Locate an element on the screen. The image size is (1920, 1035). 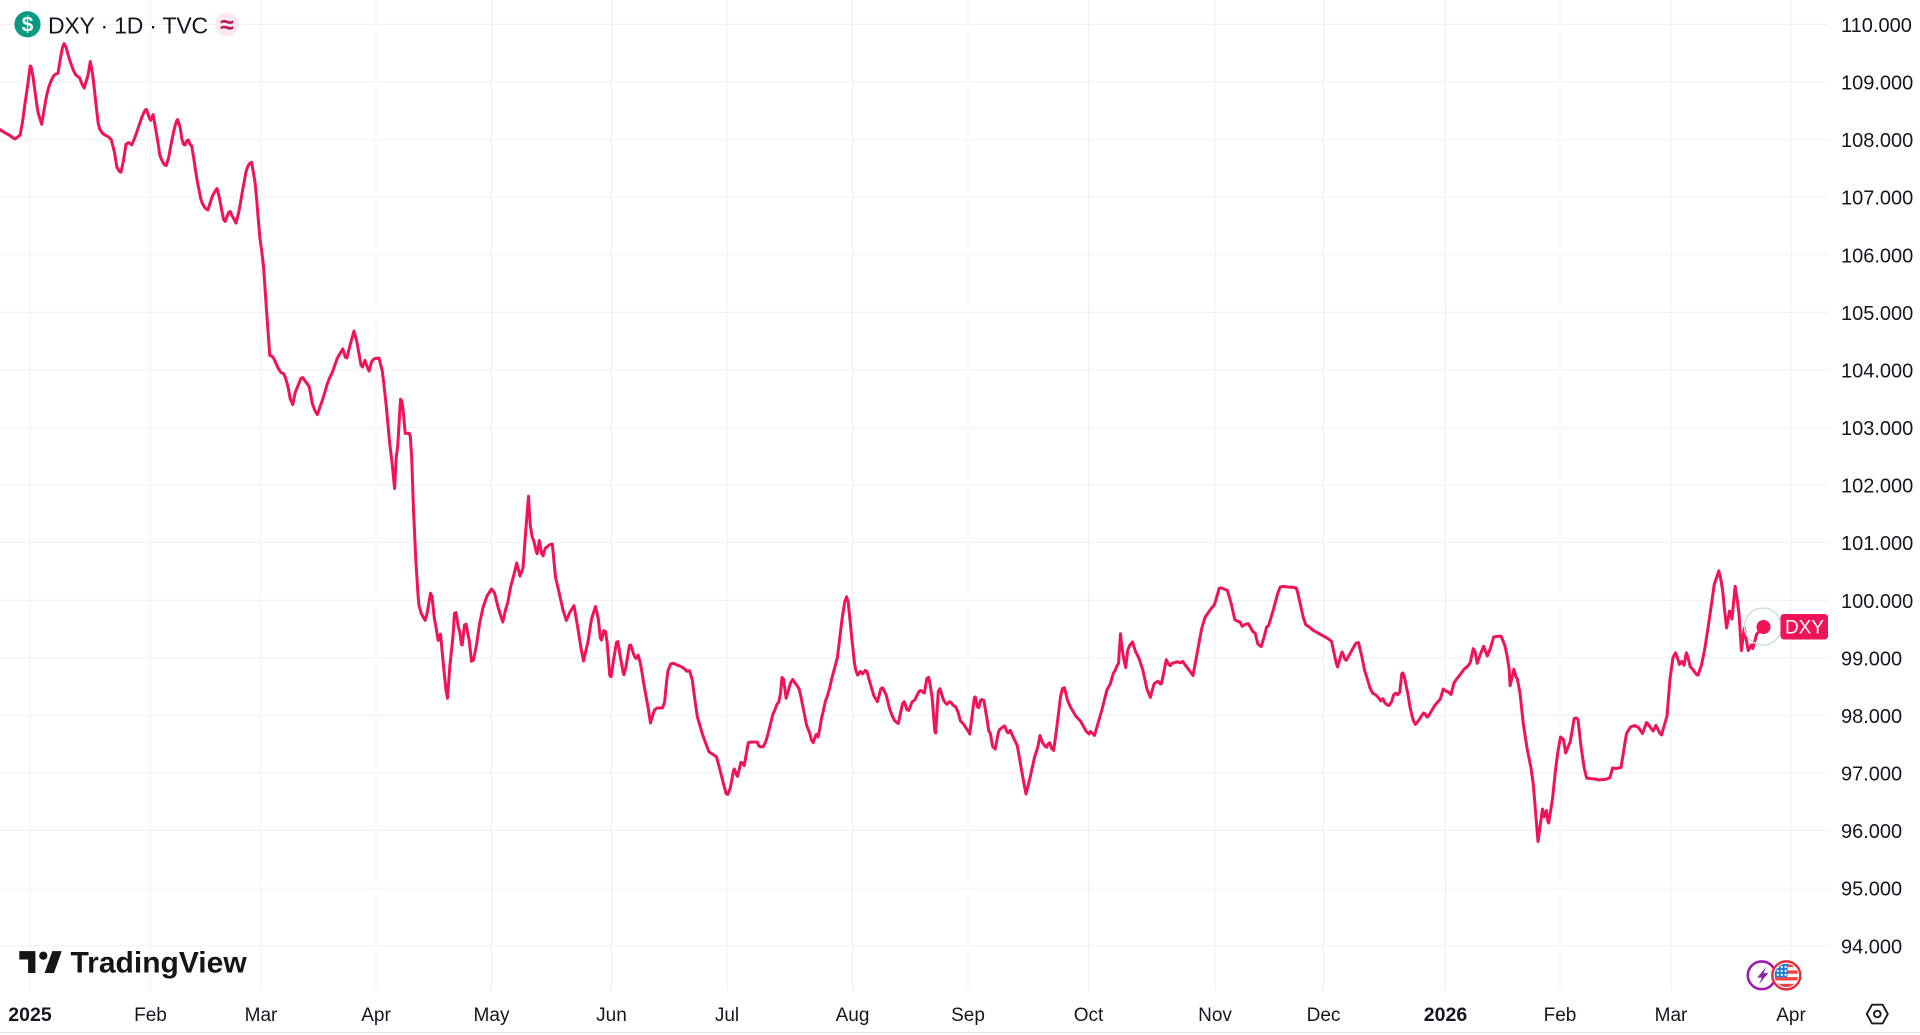
svg-text: Sep is located at coordinates (968, 1015).